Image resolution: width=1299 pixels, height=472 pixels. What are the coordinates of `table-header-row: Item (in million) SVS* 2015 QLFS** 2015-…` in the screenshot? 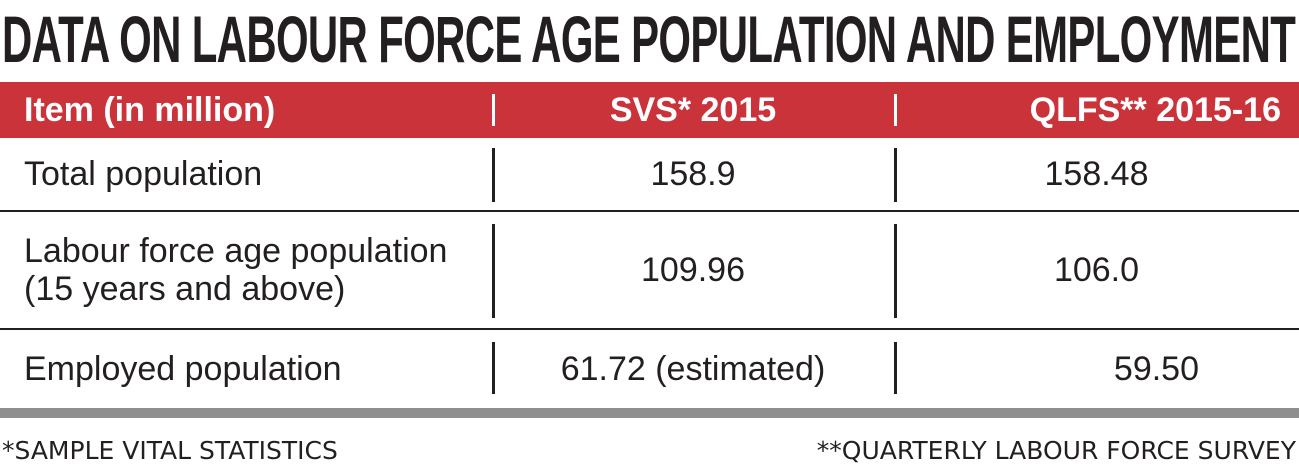 It's located at (649, 110).